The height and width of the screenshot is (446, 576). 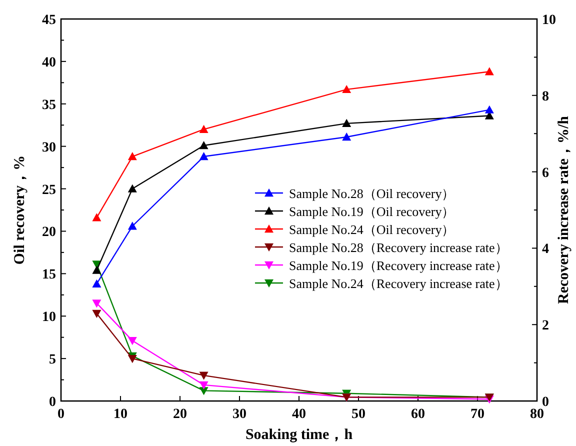 I want to click on legend-label: Sample No.19（Oil recovery）, so click(x=372, y=211).